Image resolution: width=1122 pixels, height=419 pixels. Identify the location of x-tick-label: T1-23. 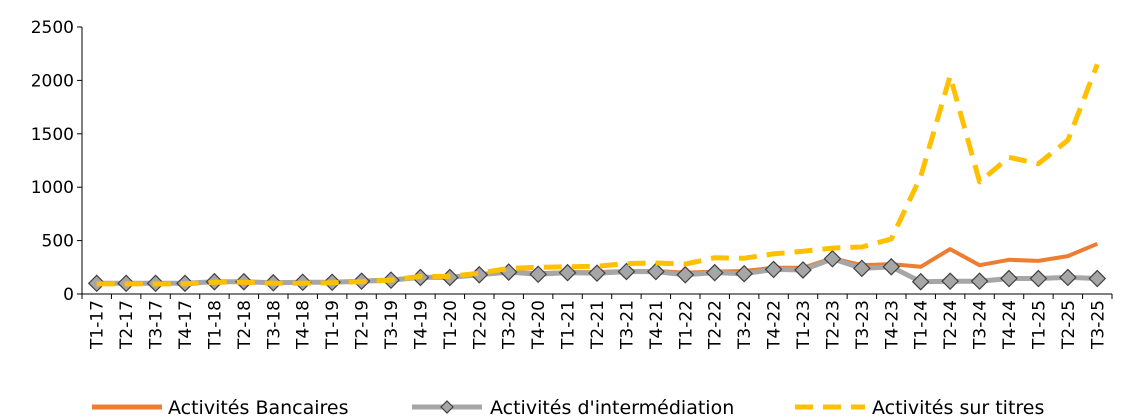
(804, 325).